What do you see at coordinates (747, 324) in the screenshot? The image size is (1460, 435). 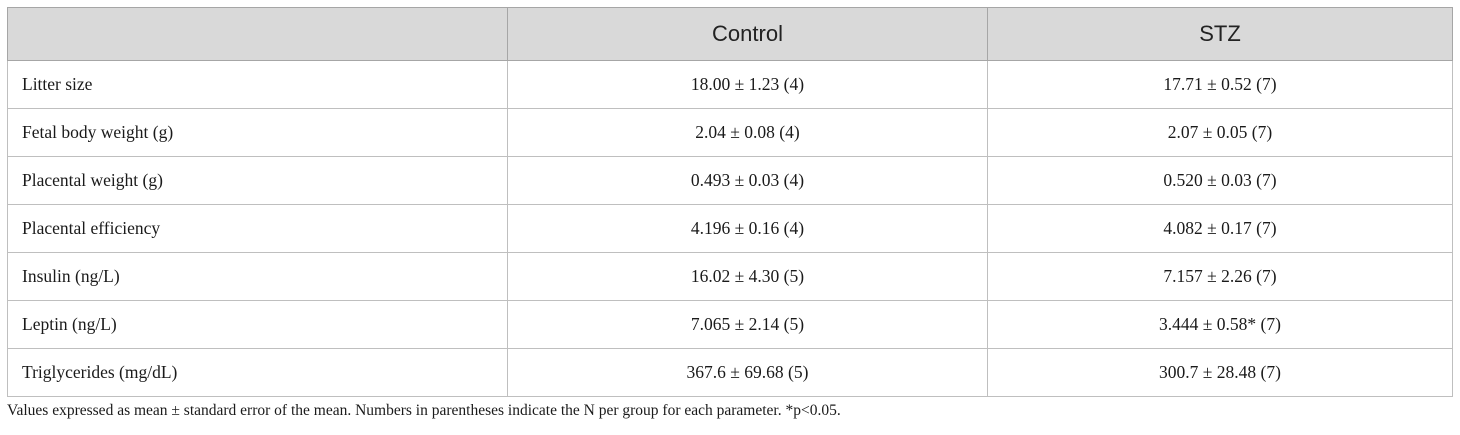 I see `row-control-value: 7.065 ± 2.14 (5)` at bounding box center [747, 324].